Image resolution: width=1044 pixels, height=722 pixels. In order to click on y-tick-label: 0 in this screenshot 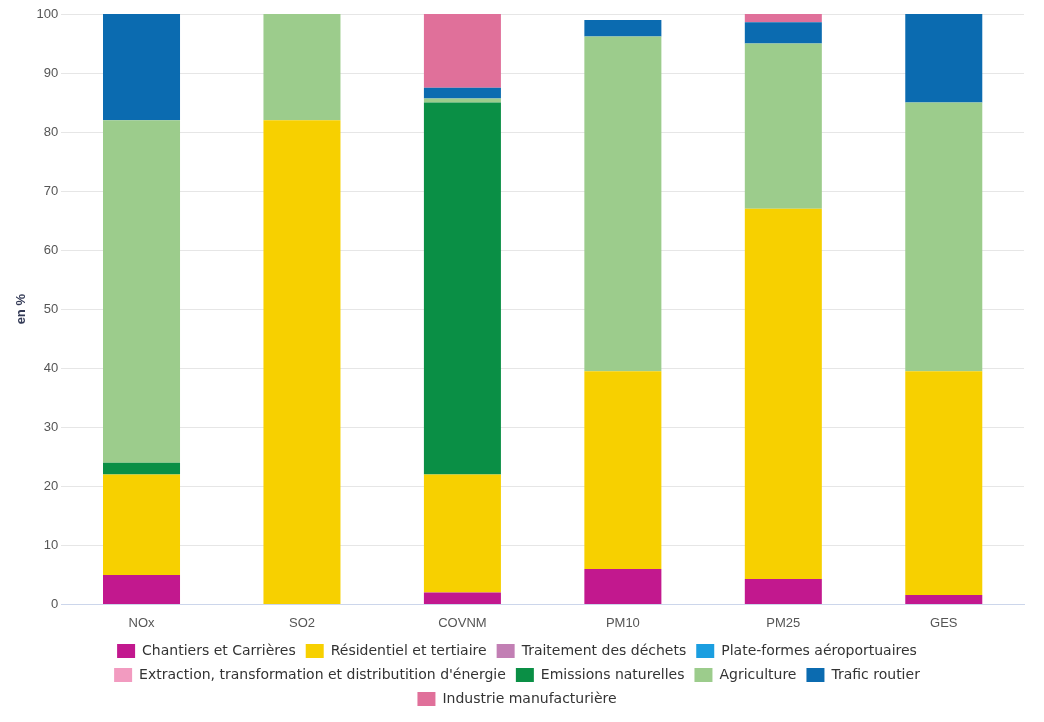, I will do `click(55, 603)`.